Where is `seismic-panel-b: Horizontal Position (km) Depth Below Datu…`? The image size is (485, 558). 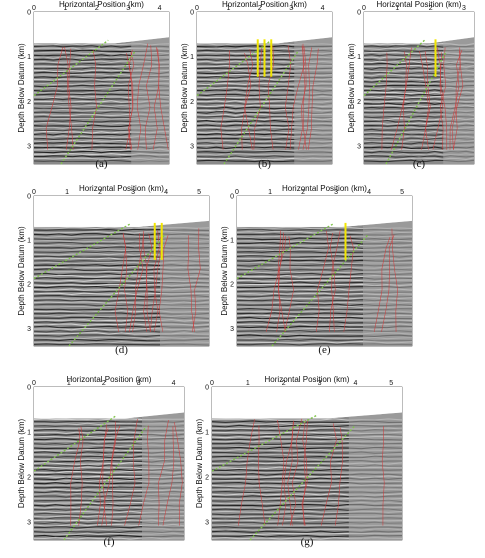 seismic-panel-b: Horizontal Position (km) Depth Below Datu… is located at coordinates (265, 91).